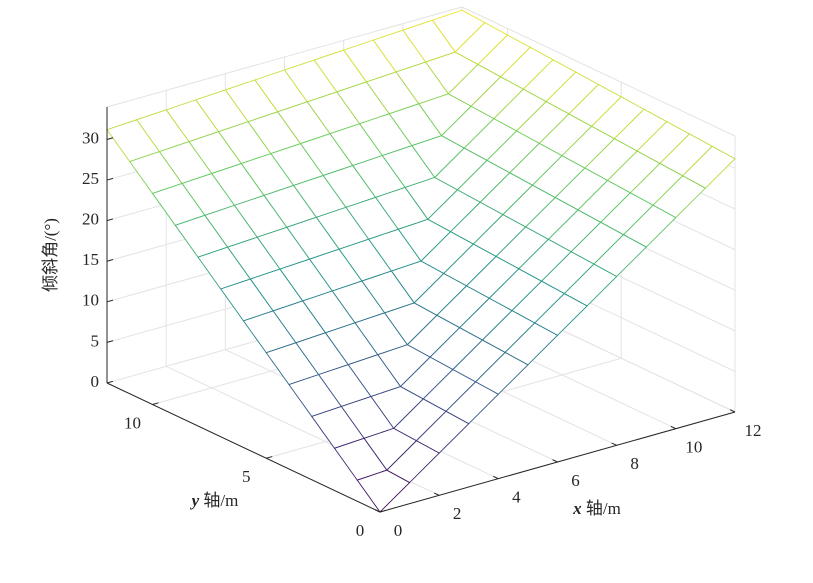  What do you see at coordinates (603, 508) in the screenshot?
I see `x-axis-unit: 轴/m` at bounding box center [603, 508].